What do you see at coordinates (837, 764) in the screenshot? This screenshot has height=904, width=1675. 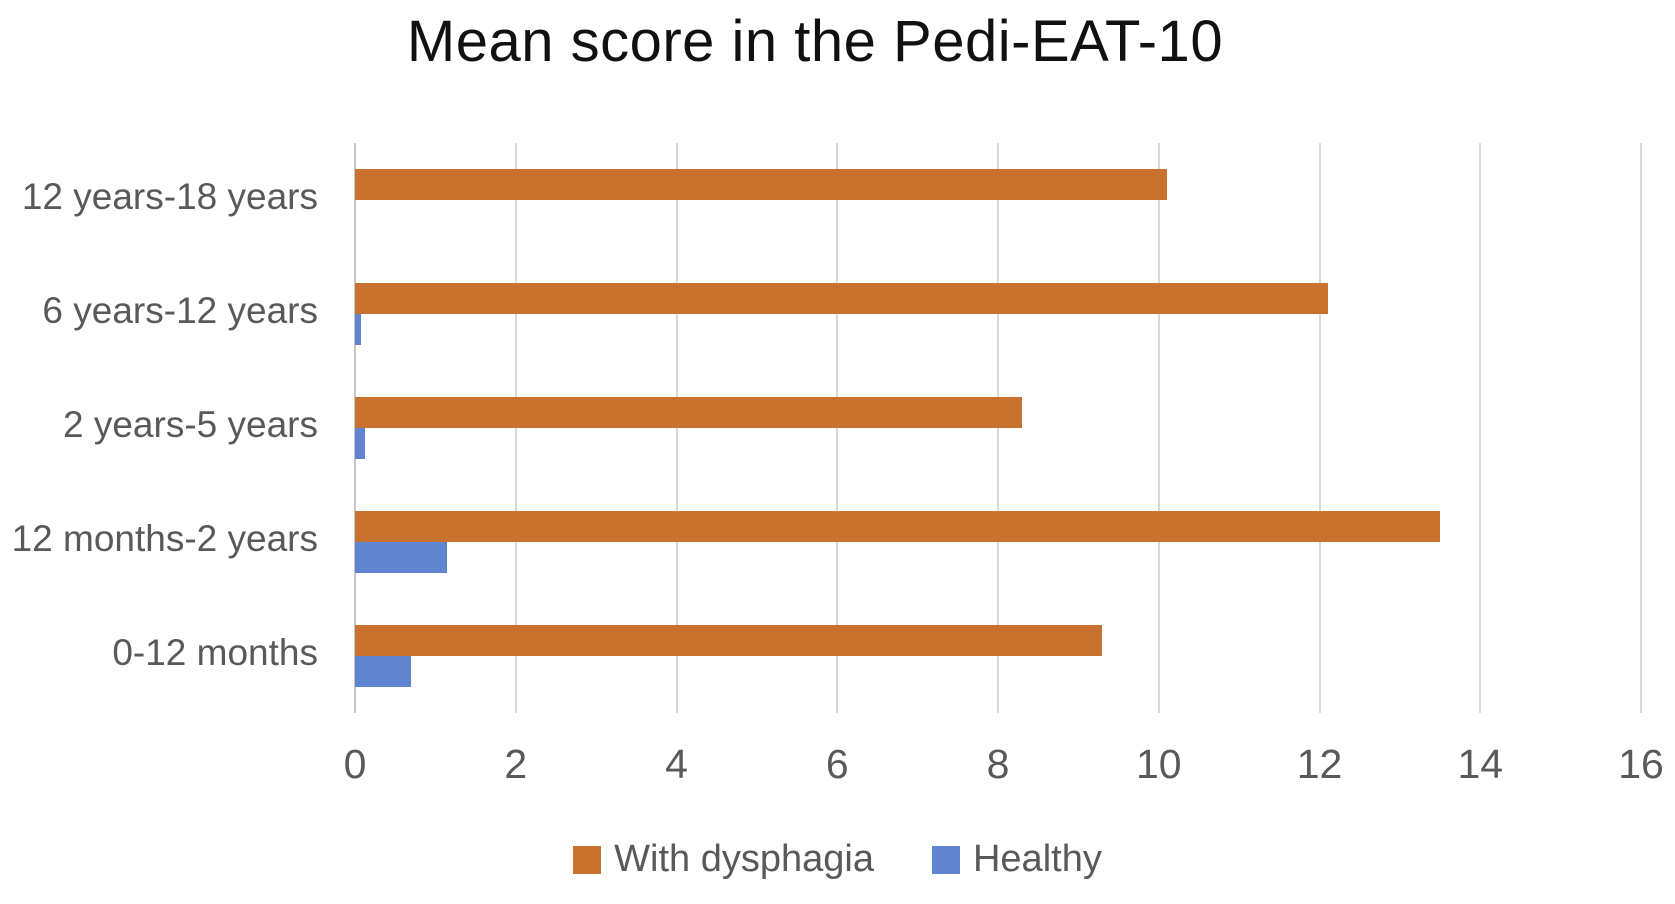 I see `x-tick-label-6: 6` at bounding box center [837, 764].